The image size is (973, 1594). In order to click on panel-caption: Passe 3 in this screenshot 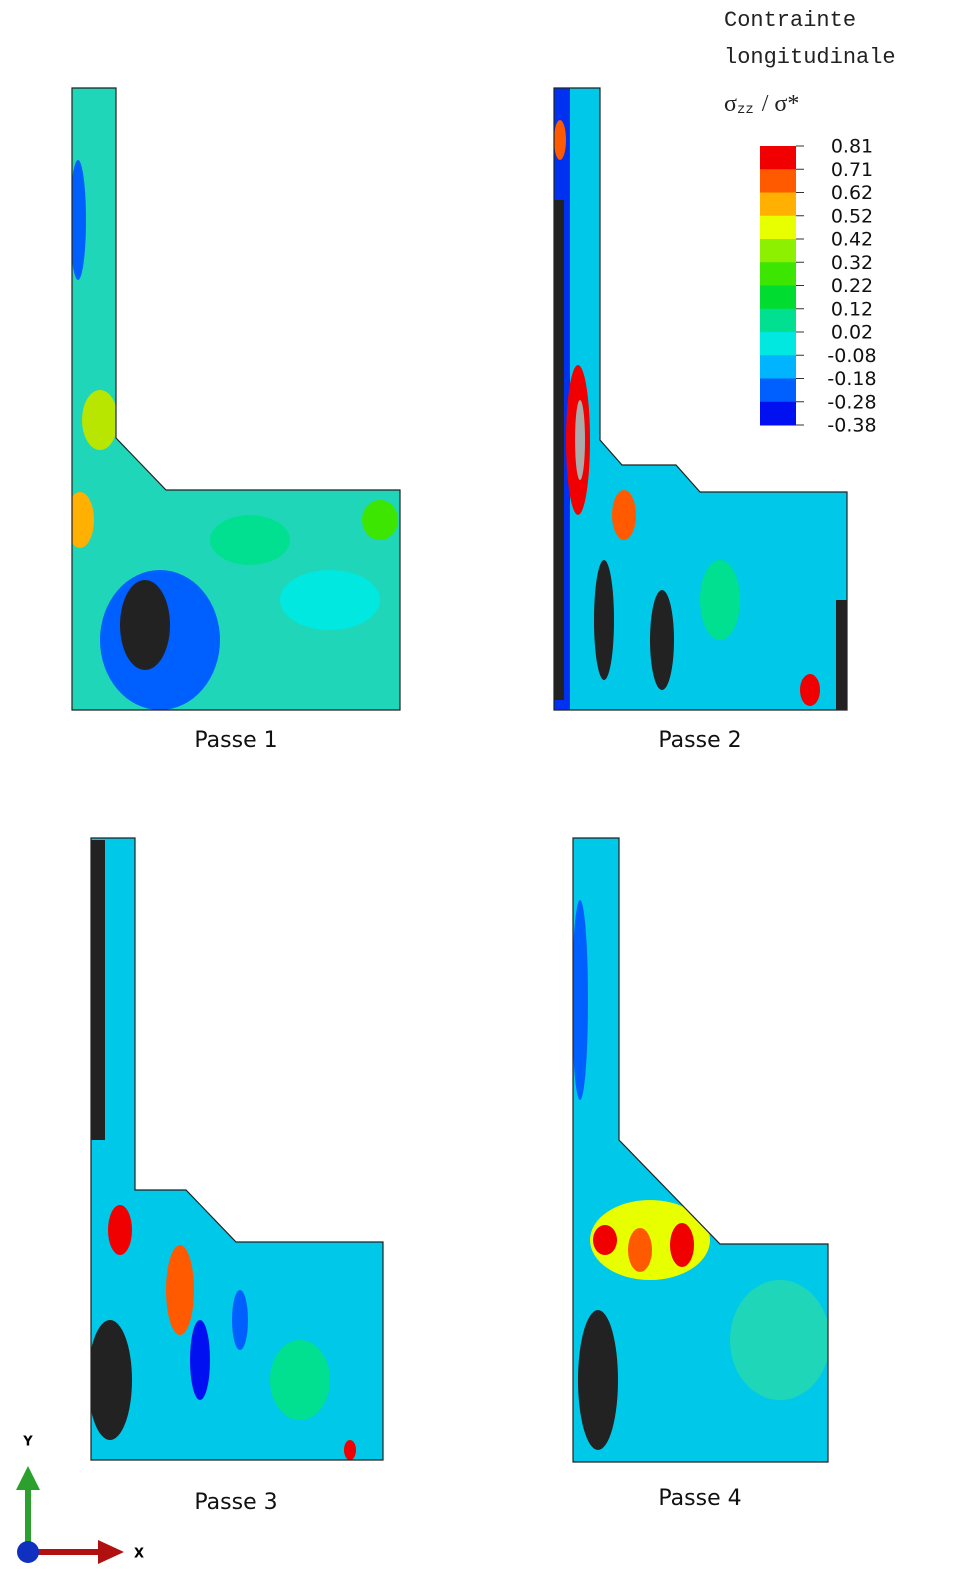, I will do `click(235, 1502)`.